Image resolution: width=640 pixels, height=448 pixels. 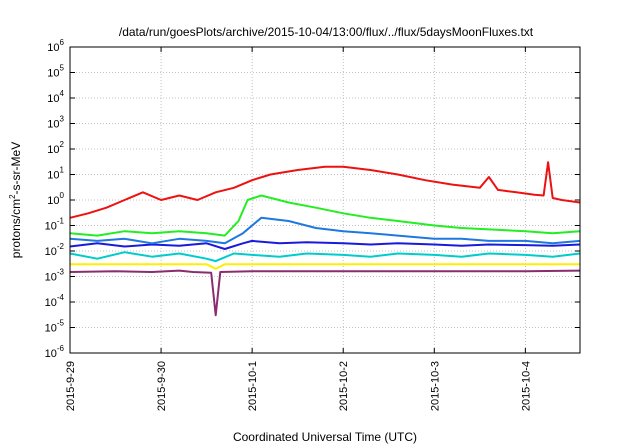 What do you see at coordinates (55, 72) in the screenshot?
I see `y-tick-label: 10⁵` at bounding box center [55, 72].